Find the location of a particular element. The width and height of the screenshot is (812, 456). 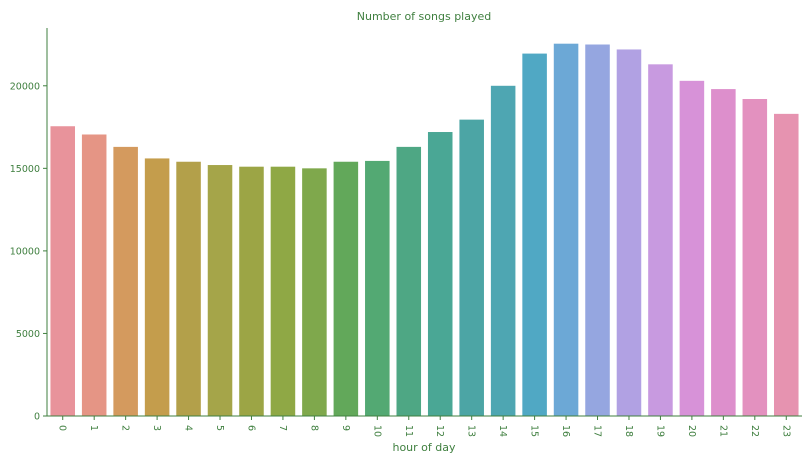

x-tick-label-hour-5: 5 is located at coordinates (219, 428).